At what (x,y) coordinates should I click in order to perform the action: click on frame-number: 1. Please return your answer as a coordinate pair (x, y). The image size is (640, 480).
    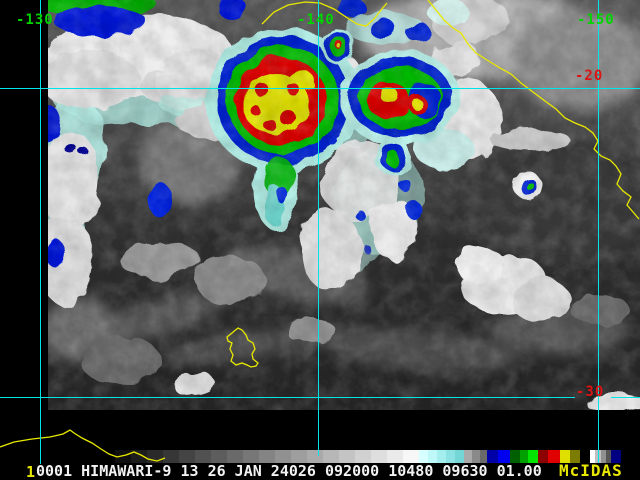
    Looking at the image, I should click on (31, 471).